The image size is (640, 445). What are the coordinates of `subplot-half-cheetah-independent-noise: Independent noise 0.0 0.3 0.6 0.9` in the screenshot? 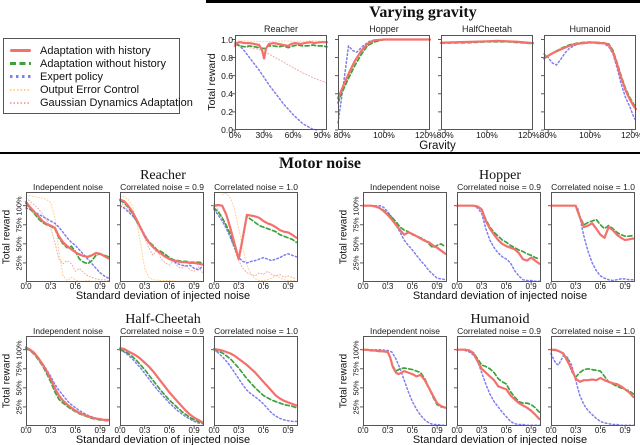 It's located at (65, 381).